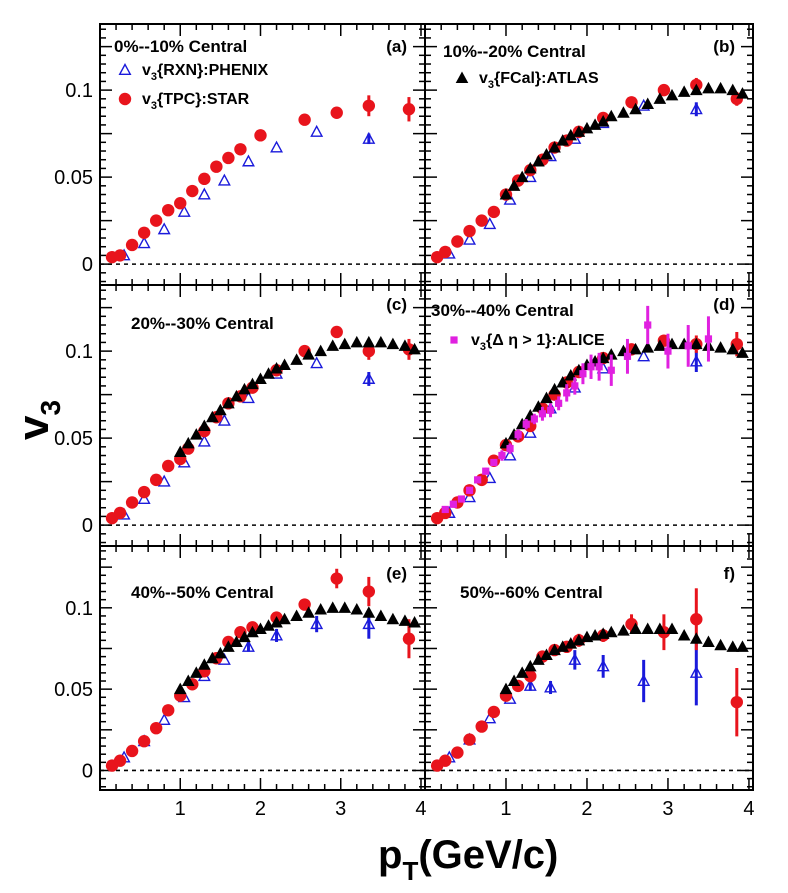  I want to click on panel-f: 50%--60% Central f), so click(589, 668).